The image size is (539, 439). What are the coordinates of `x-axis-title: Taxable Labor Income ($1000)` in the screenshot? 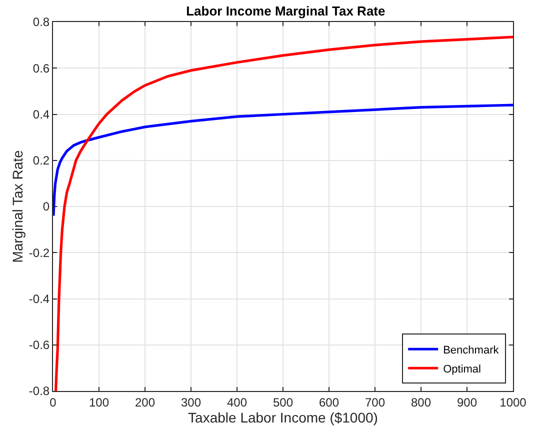 It's located at (283, 418).